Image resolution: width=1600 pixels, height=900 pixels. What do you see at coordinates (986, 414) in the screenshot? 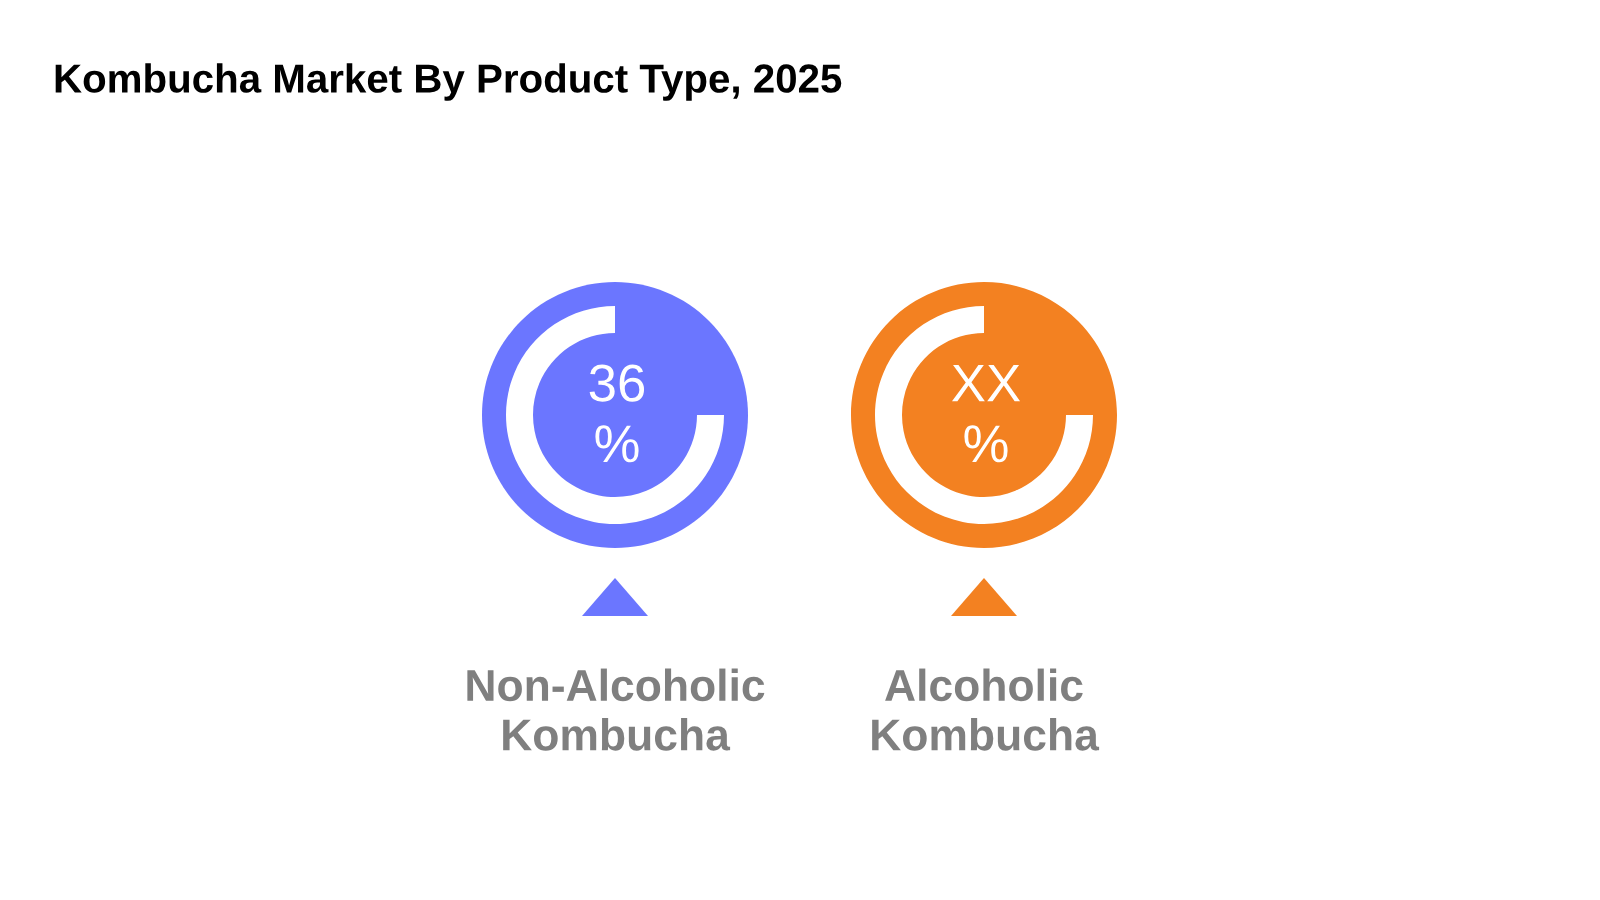
I see `data-label: XX %` at bounding box center [986, 414].